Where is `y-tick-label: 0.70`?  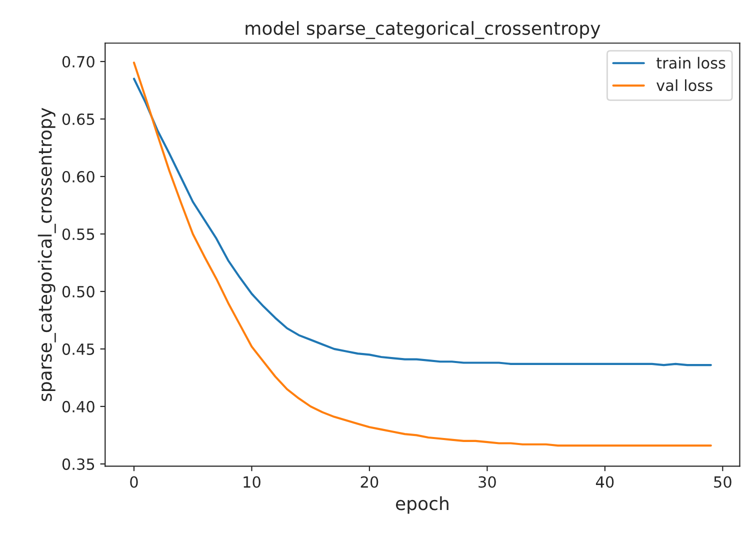 y-tick-label: 0.70 is located at coordinates (78, 62).